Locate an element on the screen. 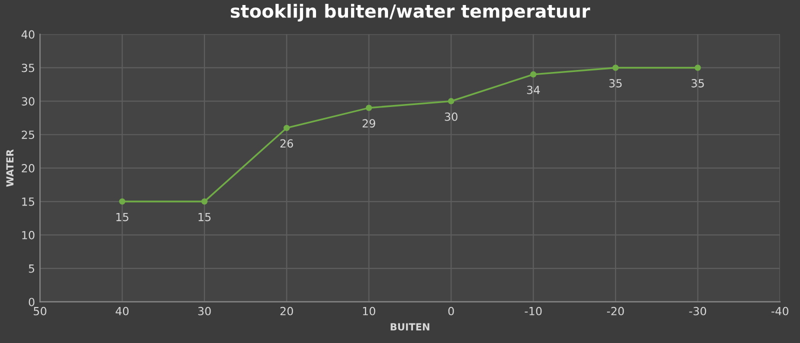 The height and width of the screenshot is (343, 800). x-tick-label: 50 is located at coordinates (40, 311).